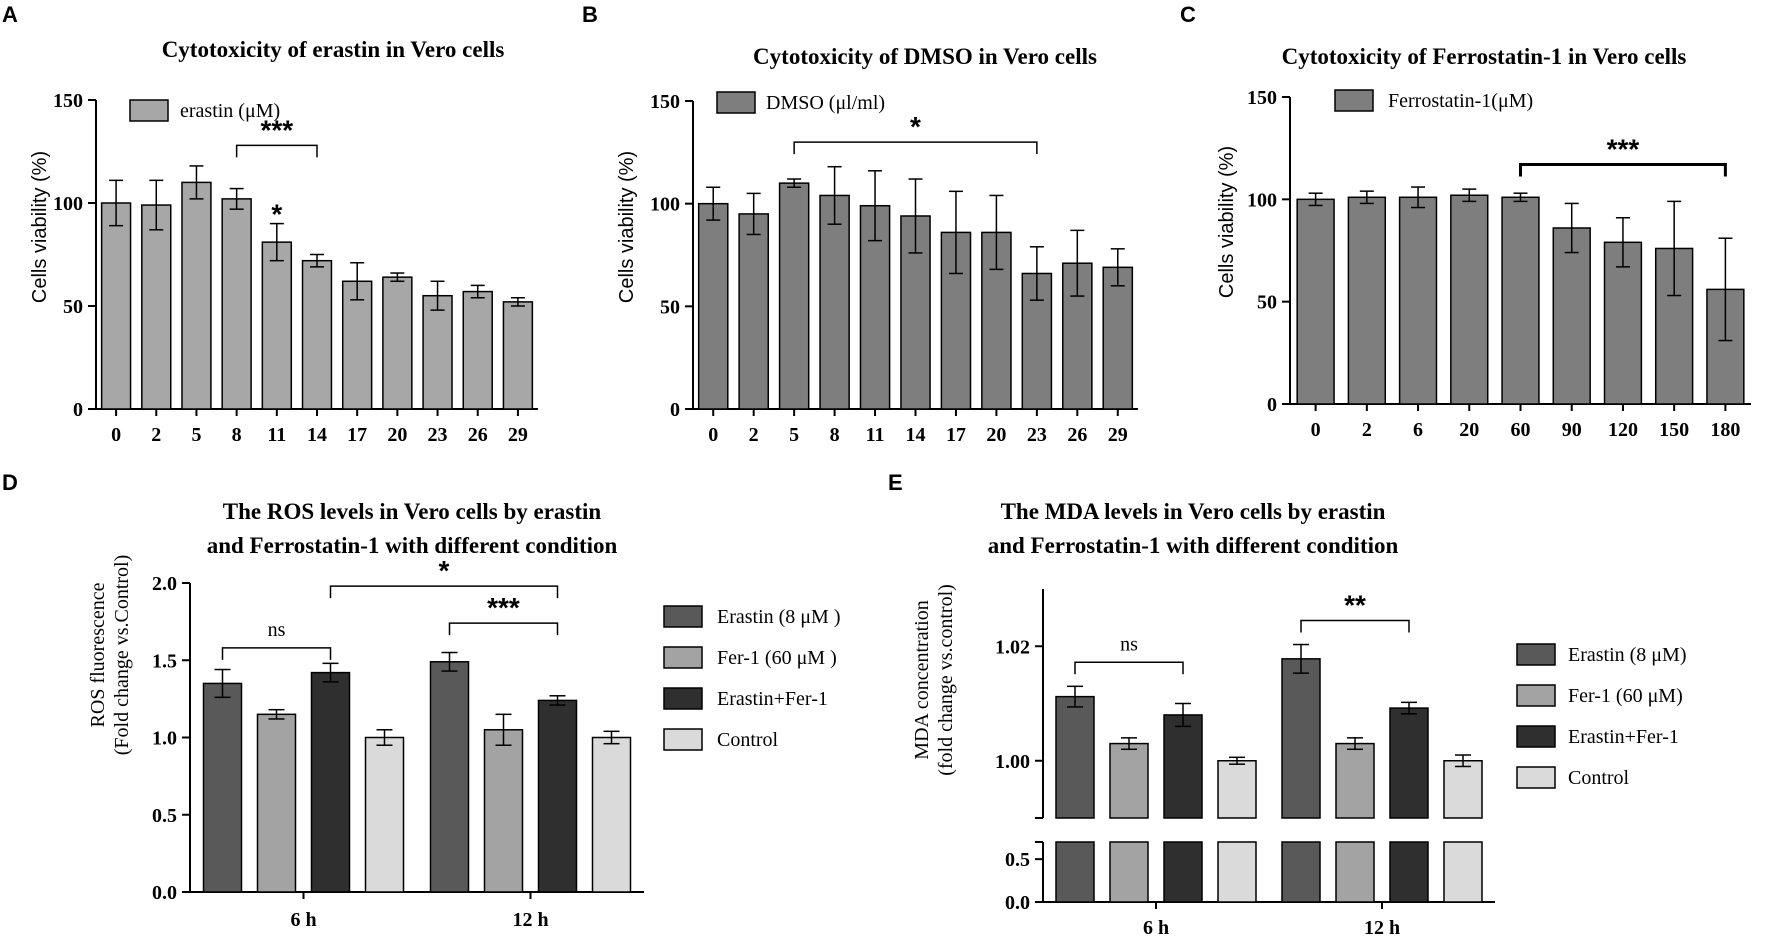 The width and height of the screenshot is (1787, 940). I want to click on x-tick-label: 120, so click(1623, 430).